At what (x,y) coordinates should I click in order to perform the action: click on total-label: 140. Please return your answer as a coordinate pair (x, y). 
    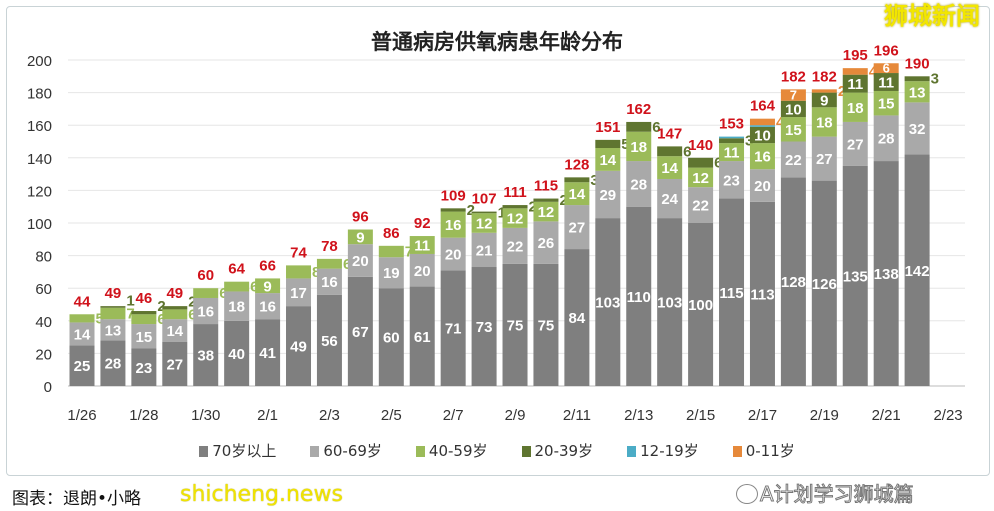
    Looking at the image, I should click on (700, 145).